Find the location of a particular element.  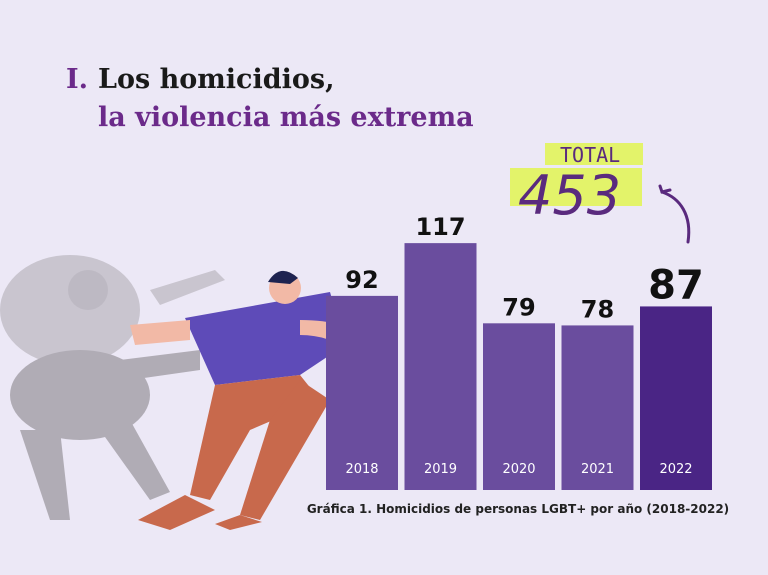

value-label: 92 is located at coordinates (361, 280).